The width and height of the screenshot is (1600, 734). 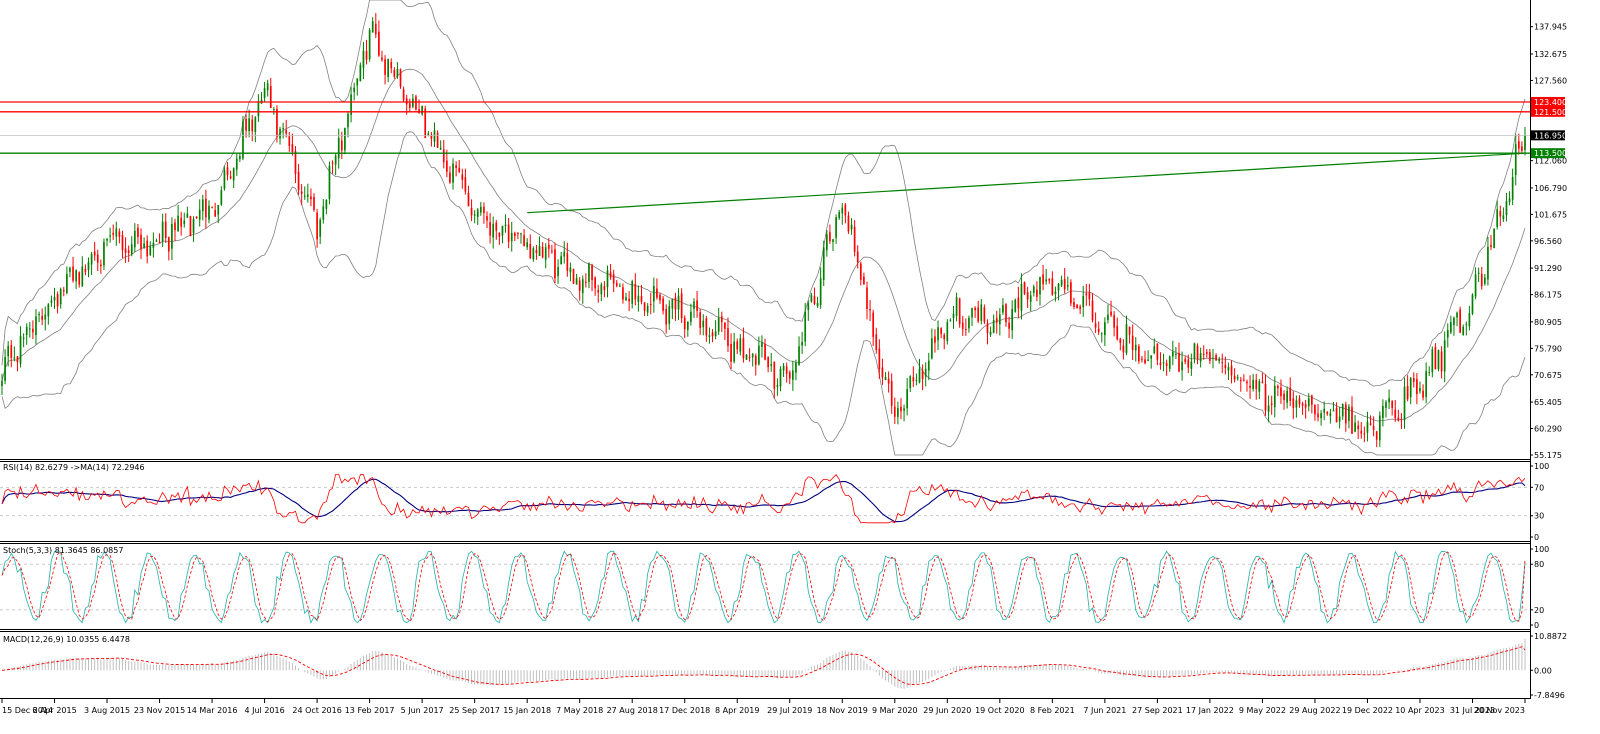 What do you see at coordinates (1548, 455) in the screenshot?
I see `price-tick-label: 55.175` at bounding box center [1548, 455].